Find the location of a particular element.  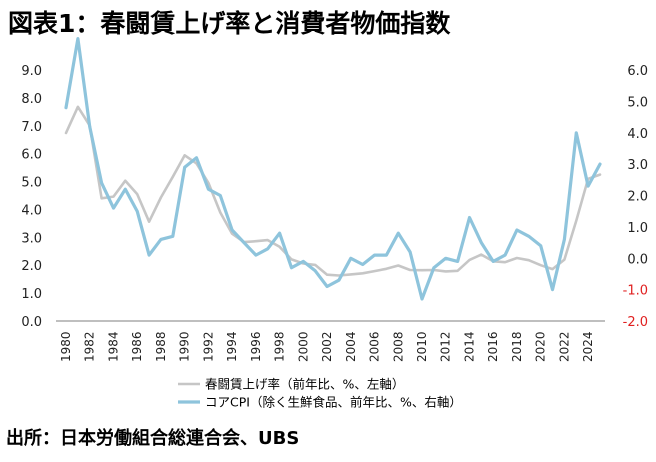

x-tick-label: 2024 is located at coordinates (588, 346).